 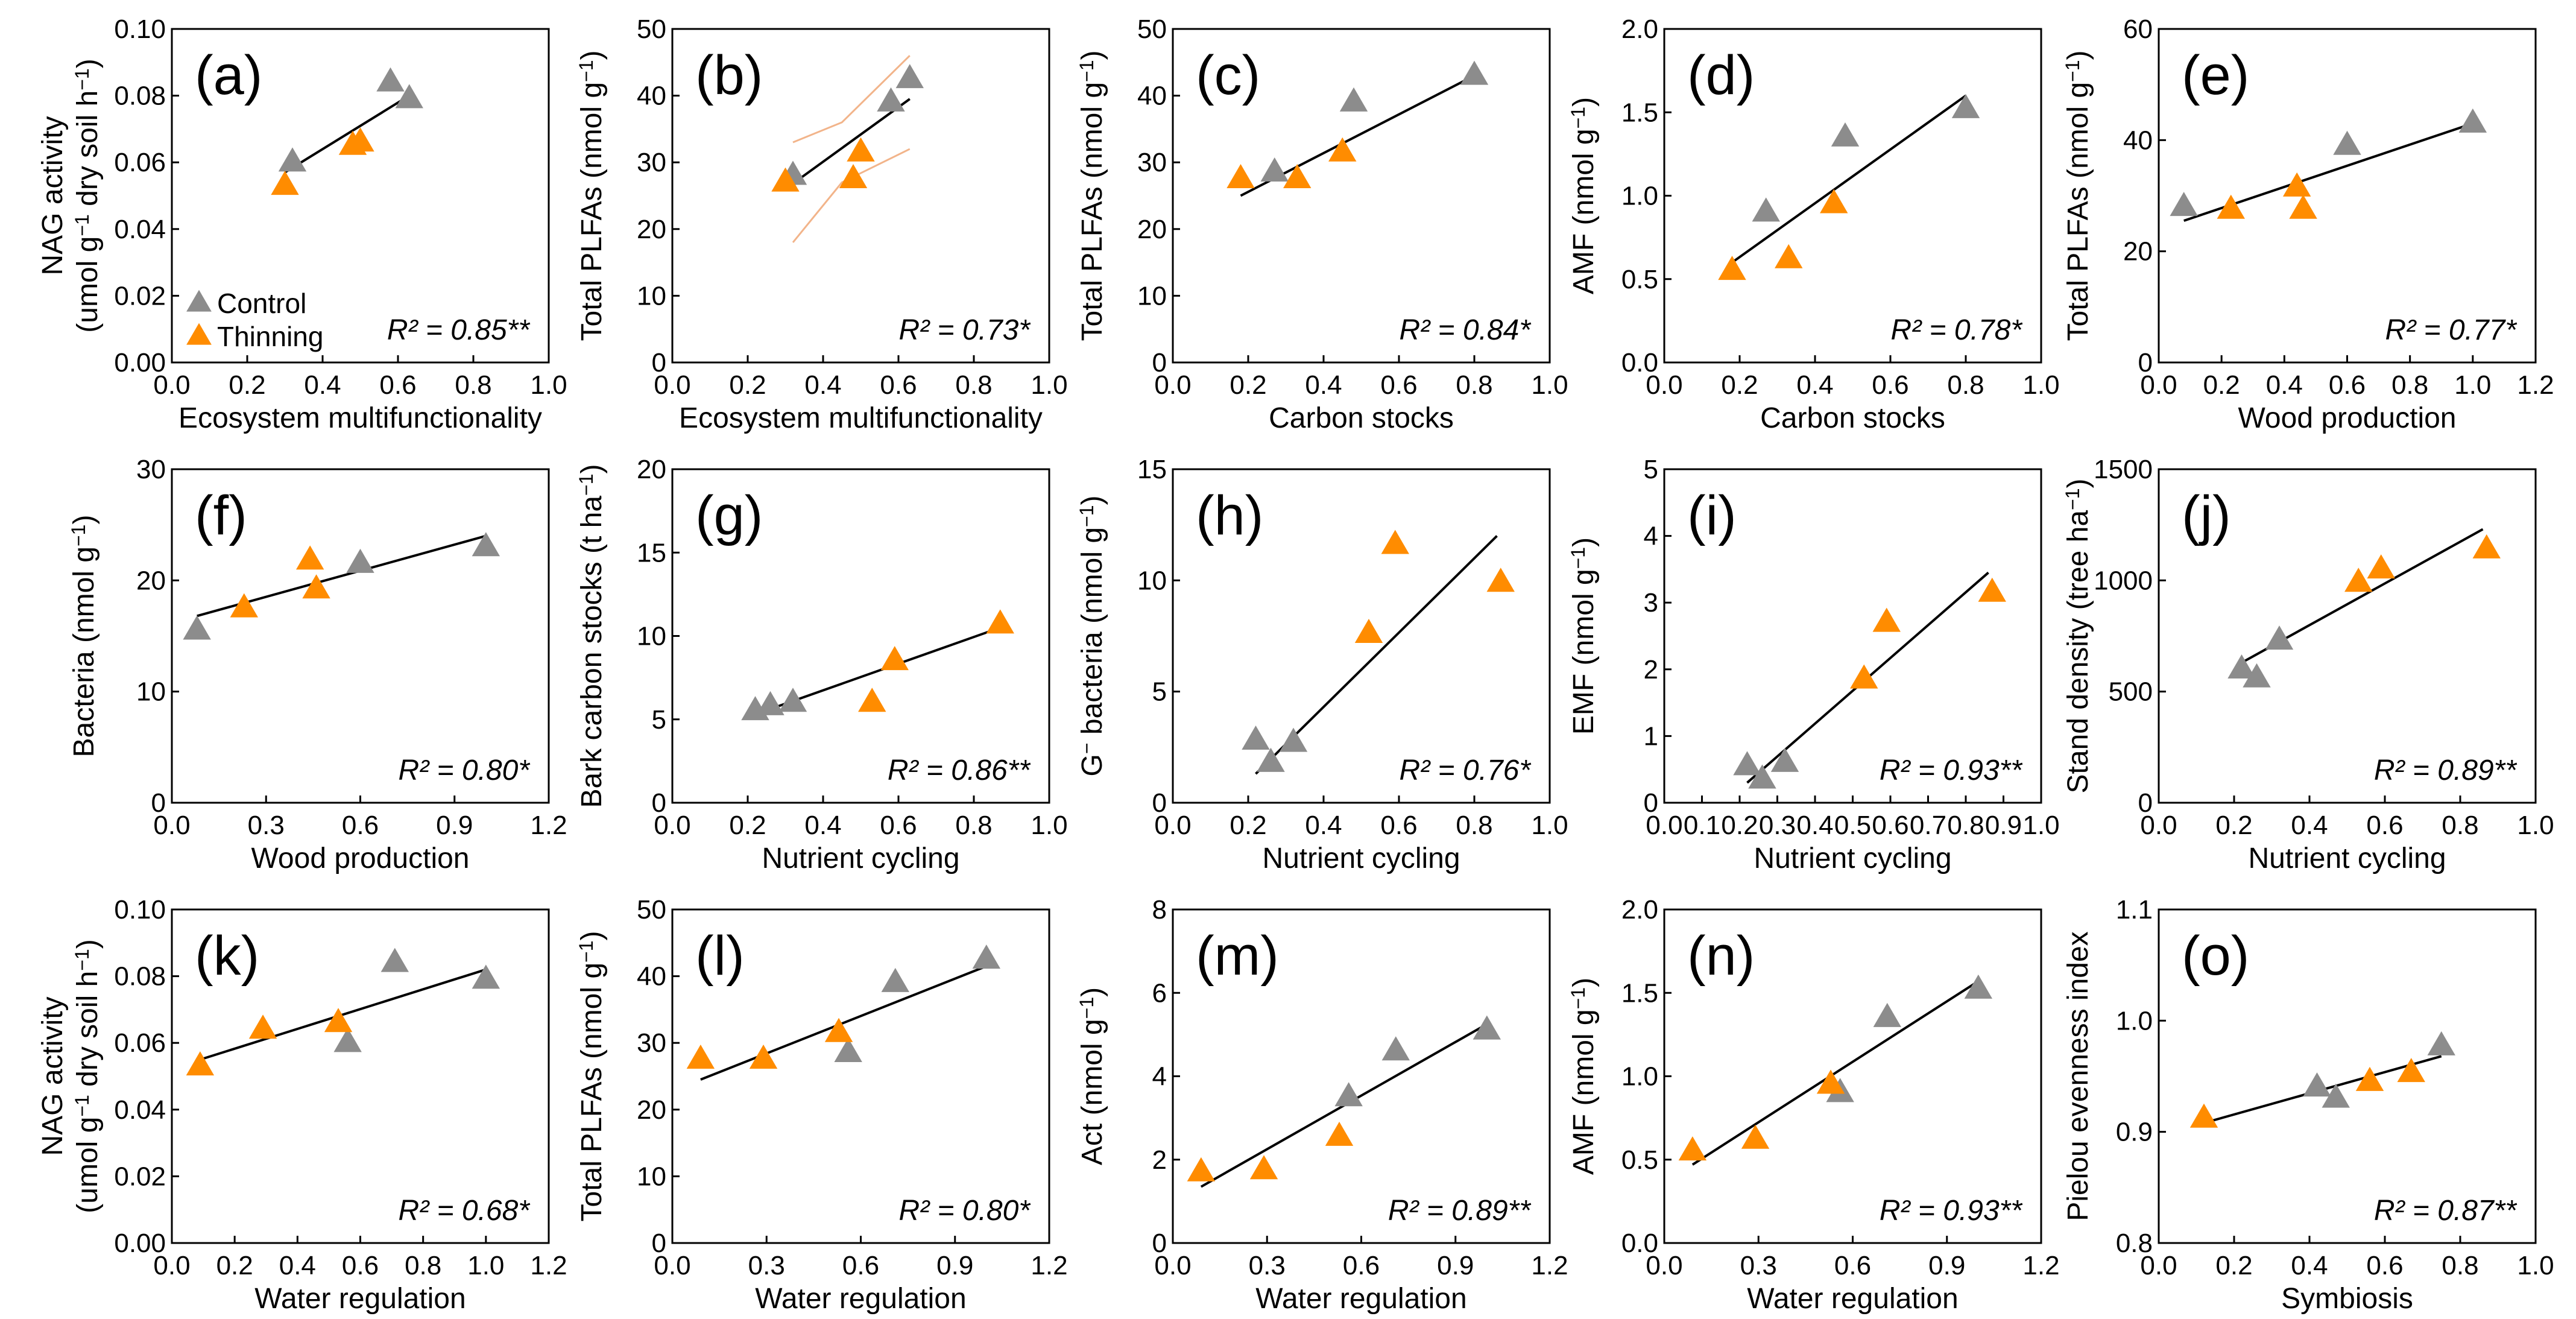 What do you see at coordinates (458, 330) in the screenshot?
I see `r2-annotation: R² = 0.85**` at bounding box center [458, 330].